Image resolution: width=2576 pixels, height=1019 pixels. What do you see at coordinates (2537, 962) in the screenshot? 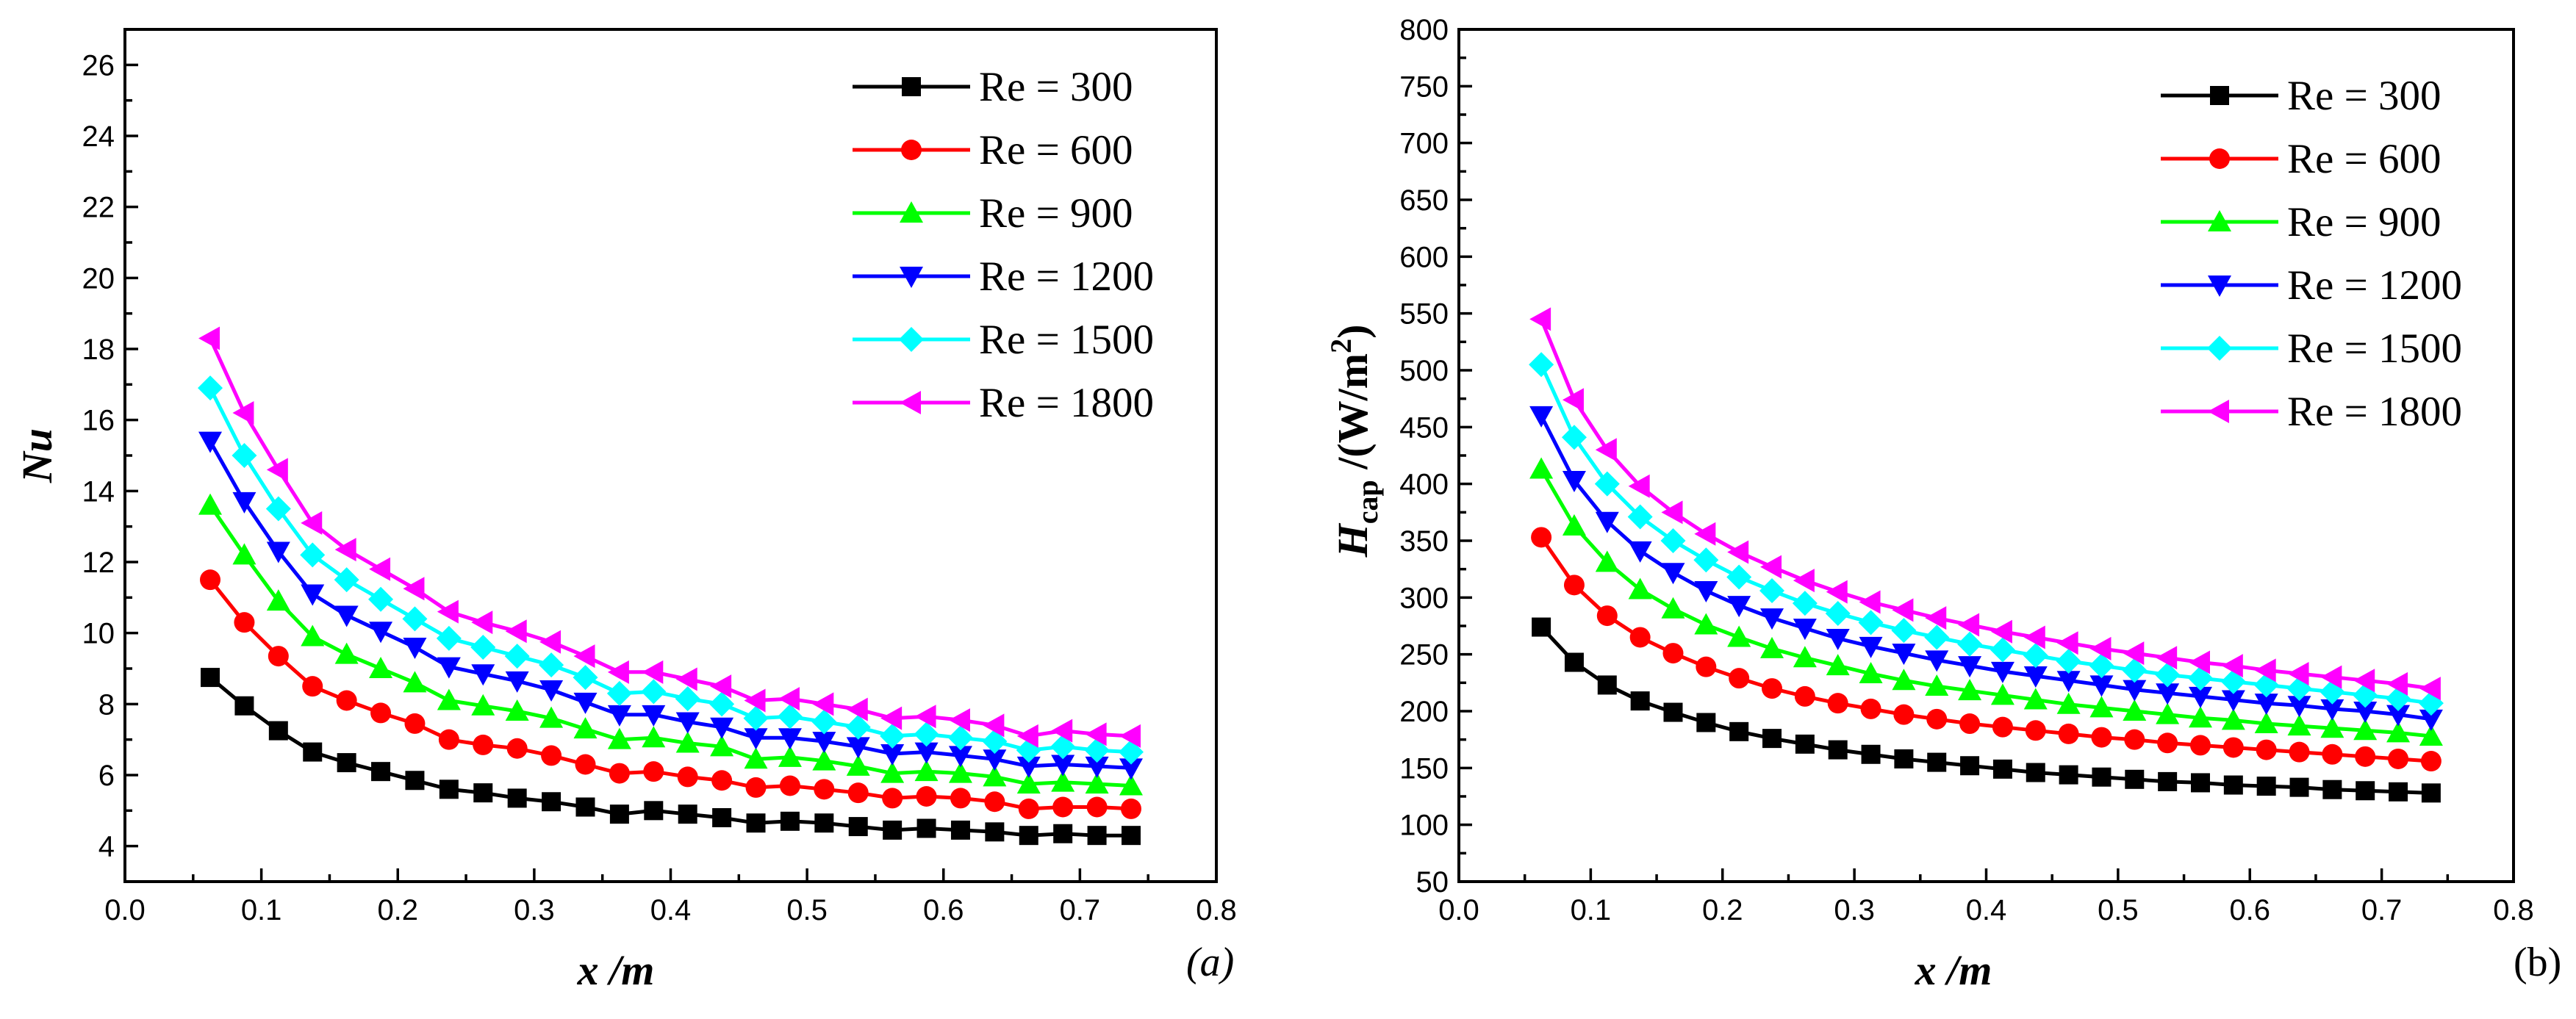
I see `panel-b-label: (b)` at bounding box center [2537, 962].